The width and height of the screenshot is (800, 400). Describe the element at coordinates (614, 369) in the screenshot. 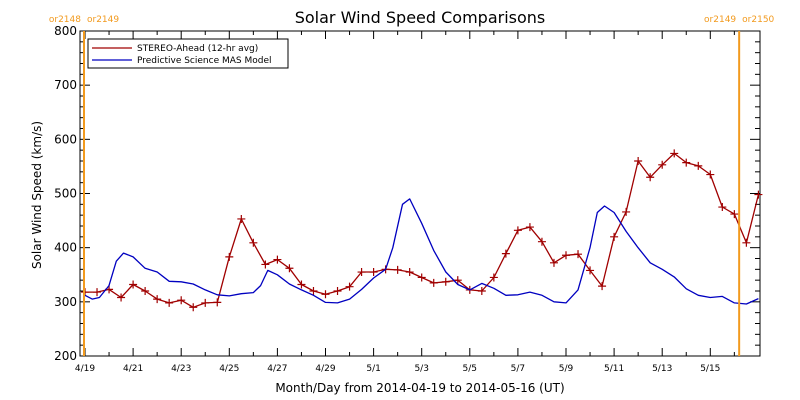

I see `x-tick-label: 5/11` at that location.